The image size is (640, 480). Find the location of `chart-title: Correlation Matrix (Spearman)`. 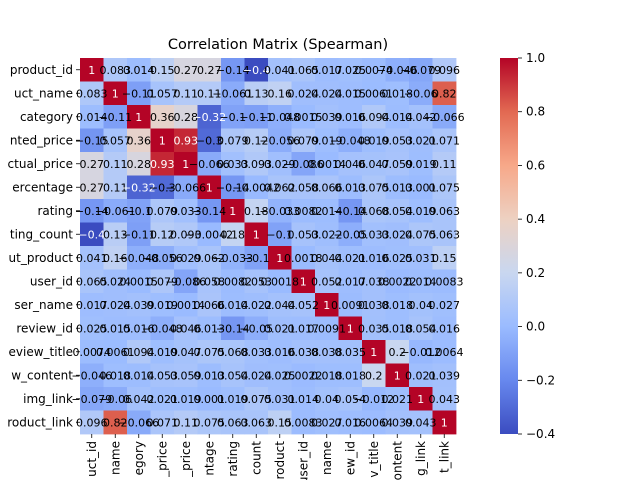

chart-title: Correlation Matrix (Spearman) is located at coordinates (278, 45).